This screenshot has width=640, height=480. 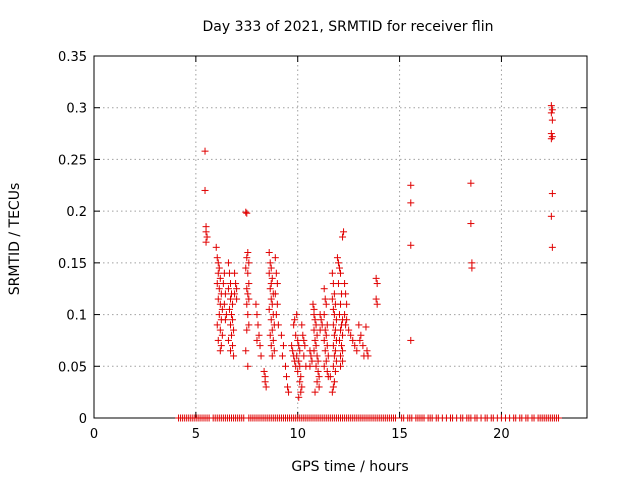 What do you see at coordinates (72, 160) in the screenshot?
I see `y-tick-label: 0.25` at bounding box center [72, 160].